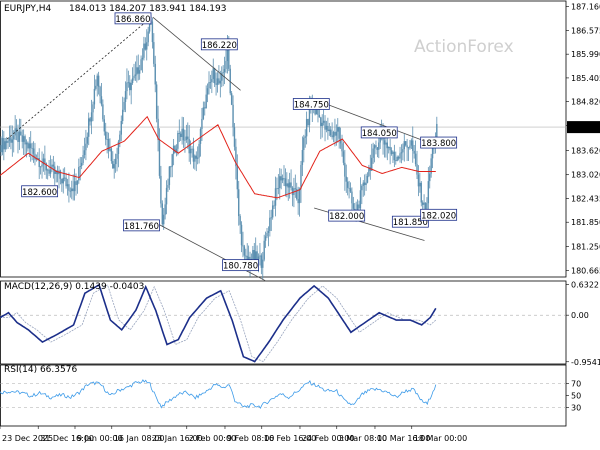 The height and width of the screenshot is (450, 600). Describe the element at coordinates (79, 78) in the screenshot. I see `dashed-trendline` at that location.